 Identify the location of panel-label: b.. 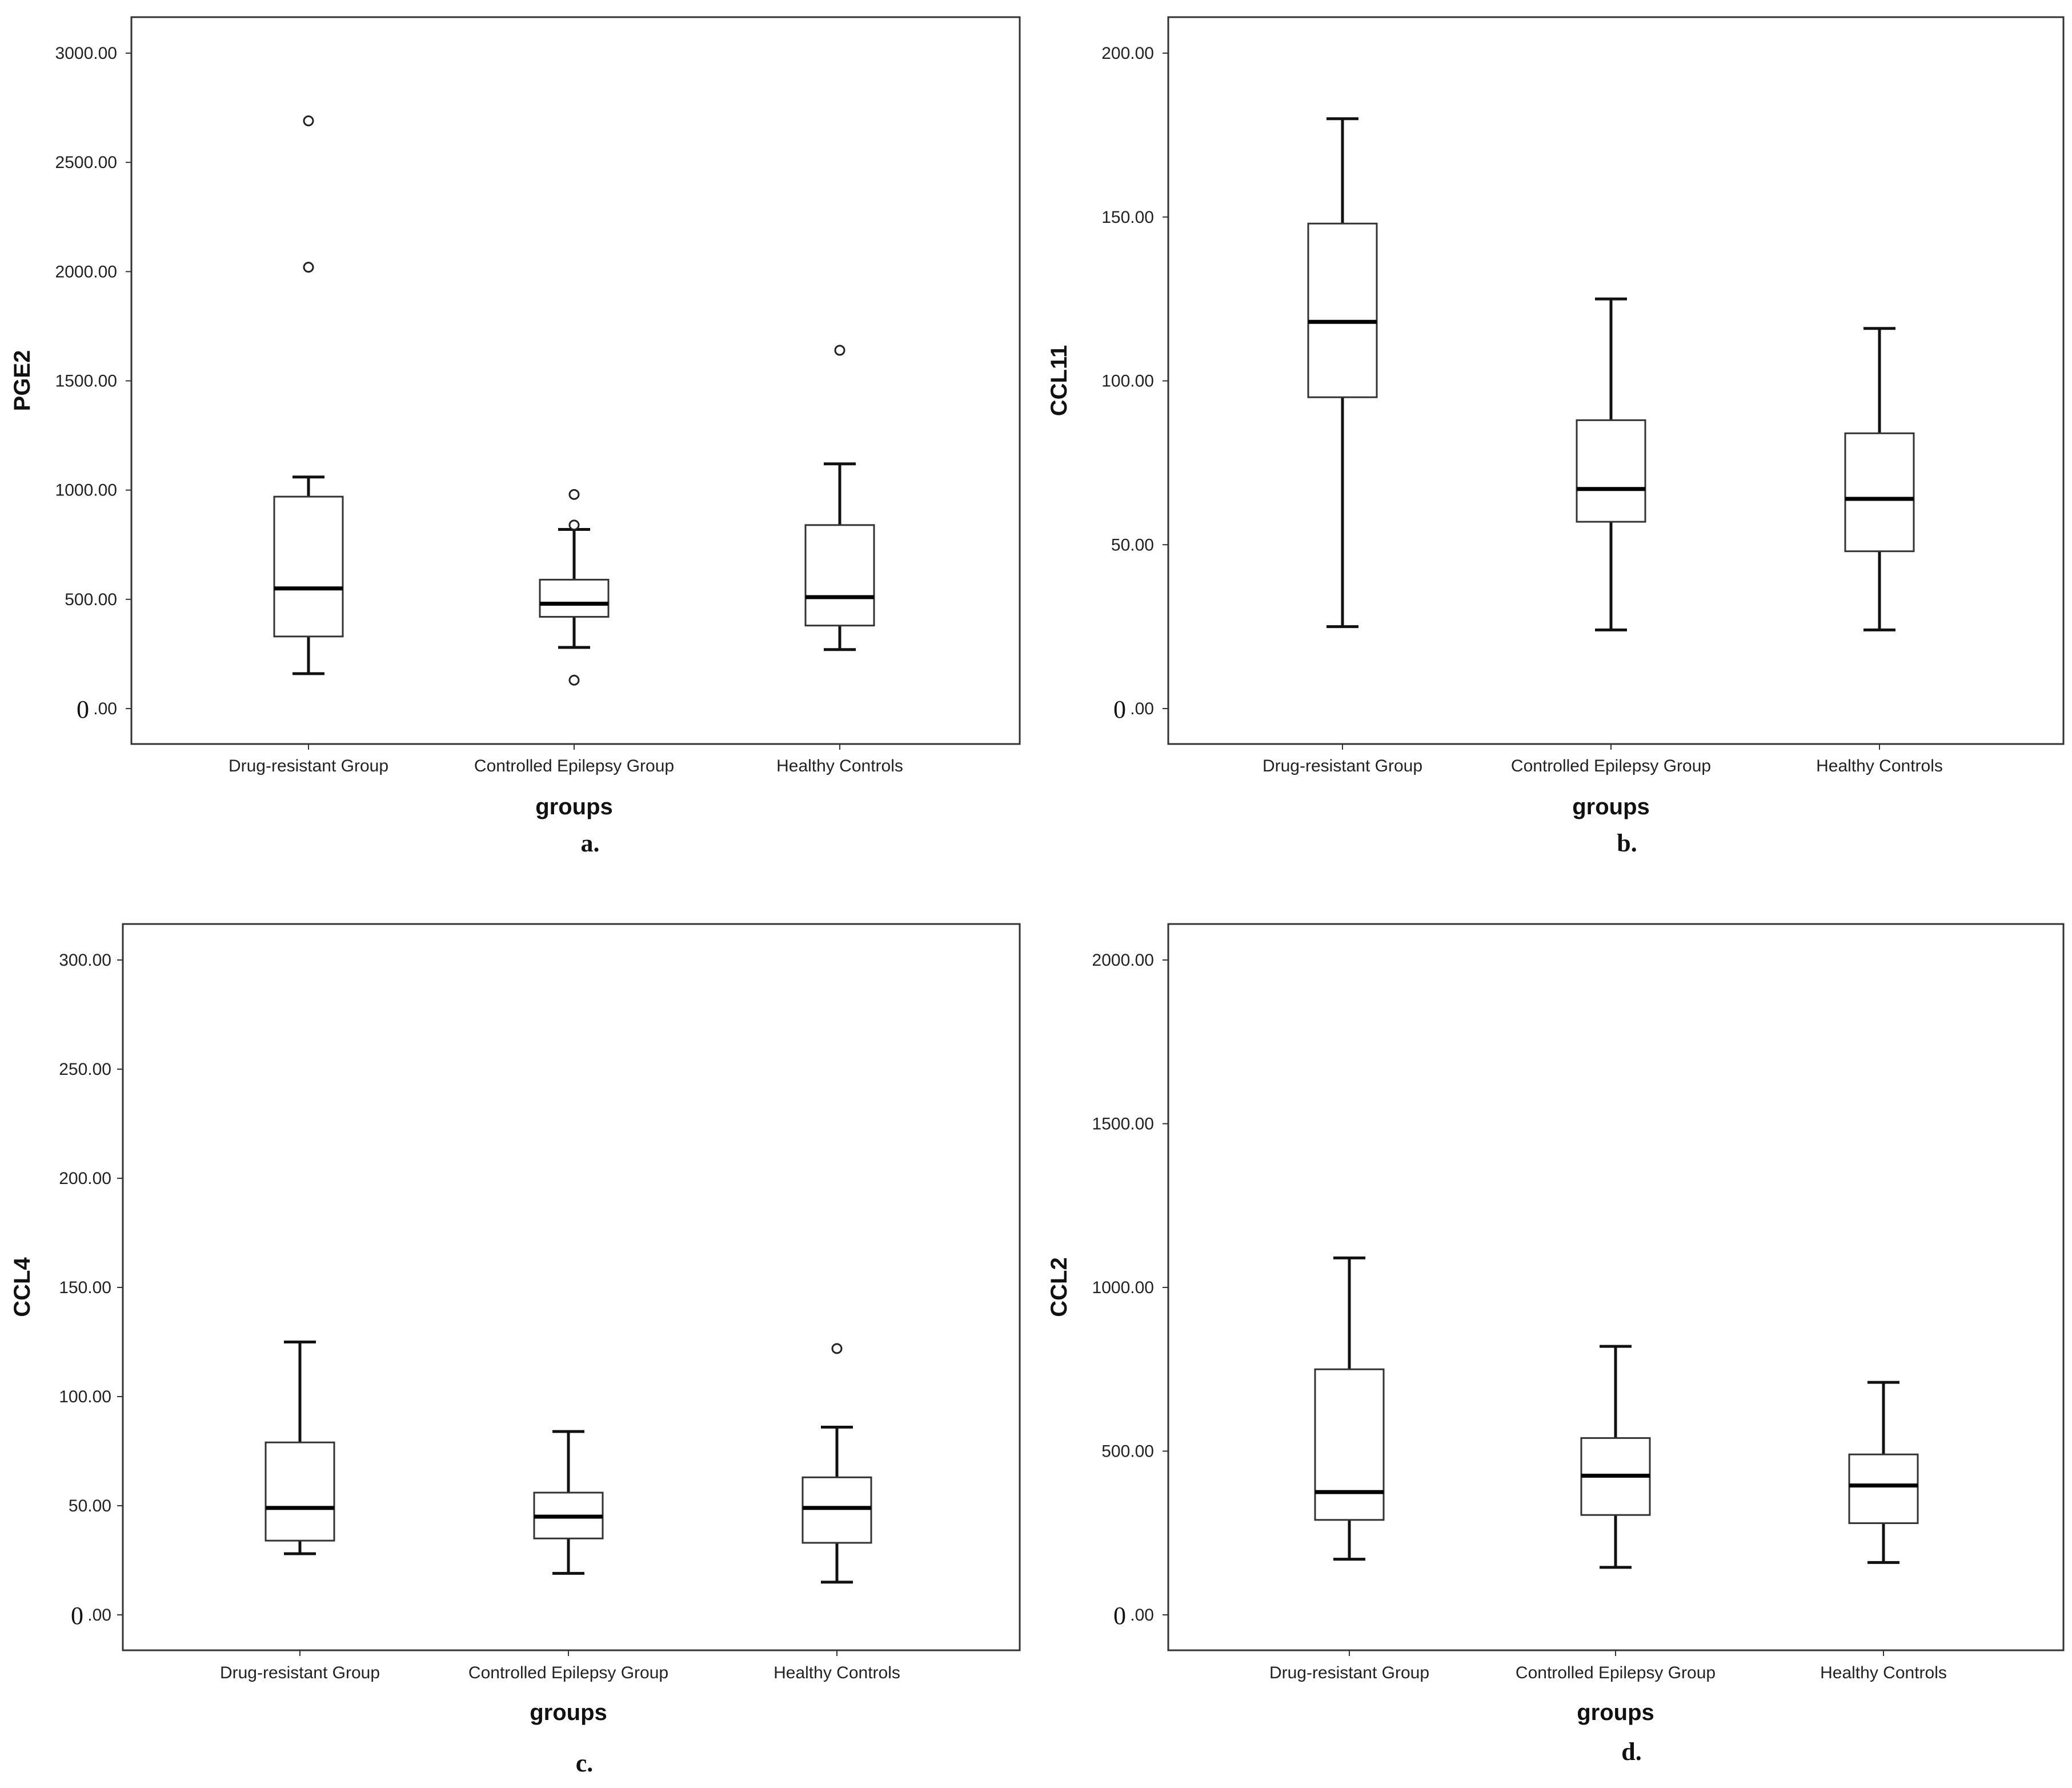
(1627, 843).